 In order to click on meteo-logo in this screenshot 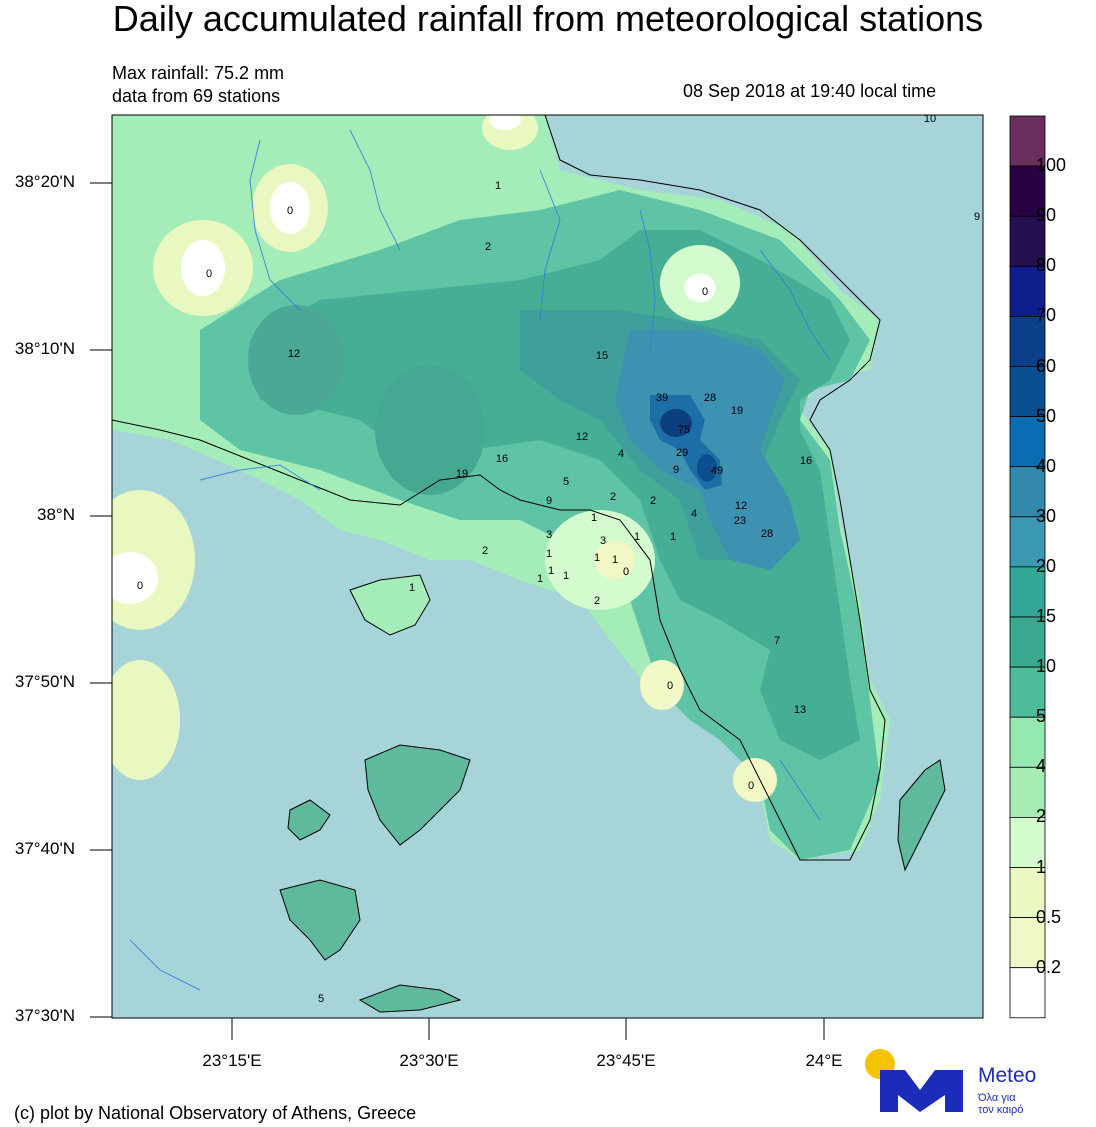, I will do `click(914, 1080)`.